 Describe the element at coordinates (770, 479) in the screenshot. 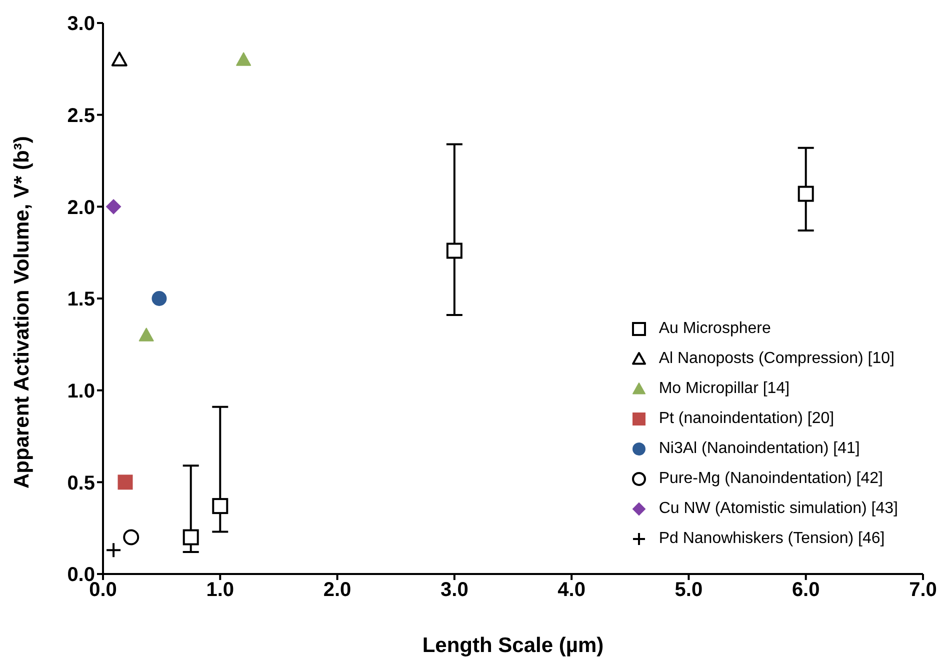

I see `legend-label: Pure-Mg (Nanoindentation) [42]` at that location.